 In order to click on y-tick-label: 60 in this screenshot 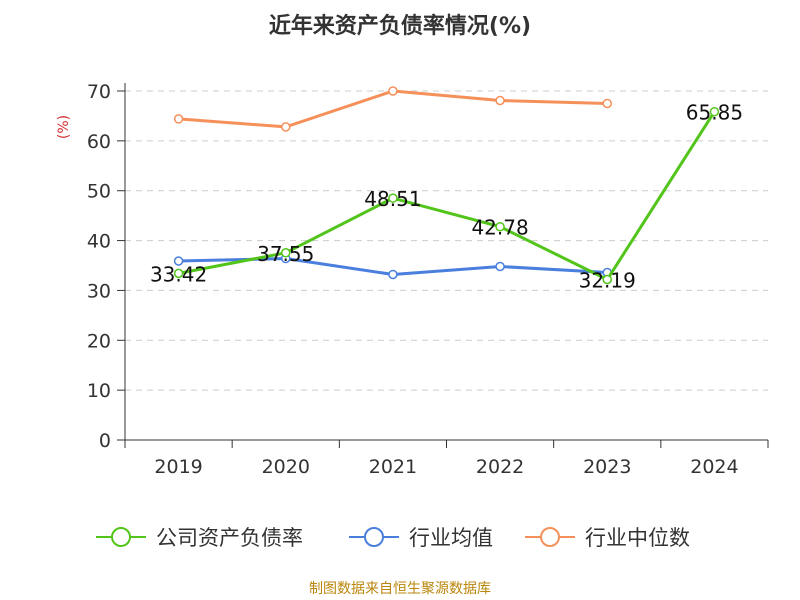, I will do `click(99, 142)`.